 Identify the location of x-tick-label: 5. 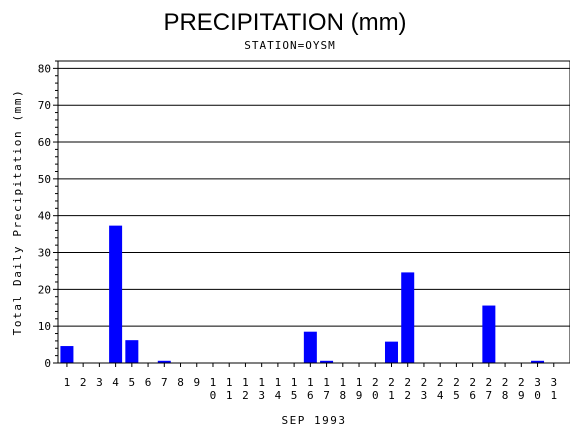
(132, 382).